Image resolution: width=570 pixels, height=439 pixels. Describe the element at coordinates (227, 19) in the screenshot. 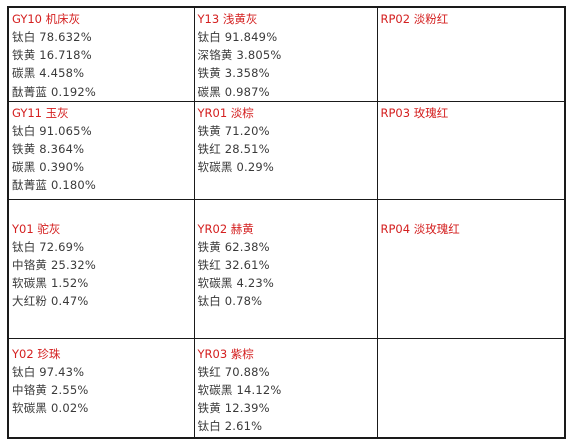

I see `color-code-title: Y13 浅黄灰` at that location.